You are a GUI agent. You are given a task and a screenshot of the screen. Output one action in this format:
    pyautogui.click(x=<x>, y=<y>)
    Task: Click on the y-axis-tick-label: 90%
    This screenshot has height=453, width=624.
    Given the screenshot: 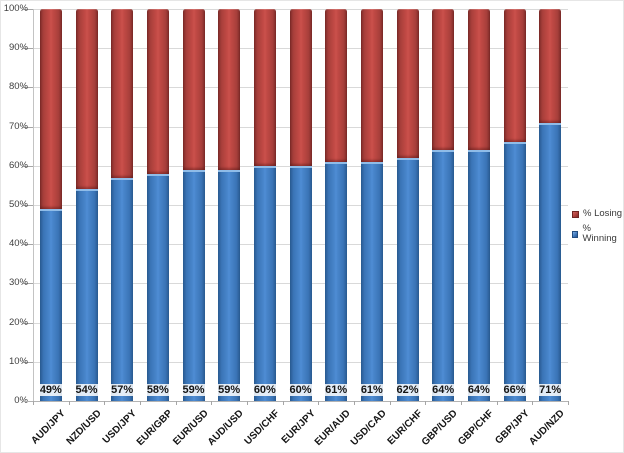 What is the action you would take?
    pyautogui.click(x=18, y=48)
    